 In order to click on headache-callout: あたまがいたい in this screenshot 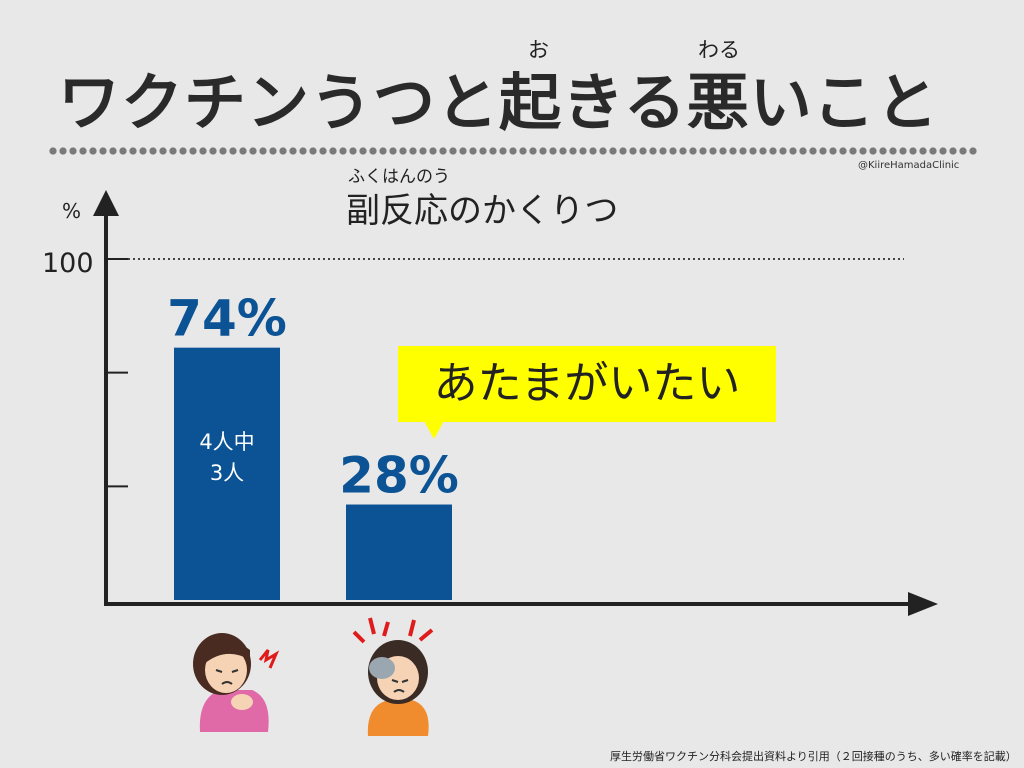, I will do `click(587, 384)`.